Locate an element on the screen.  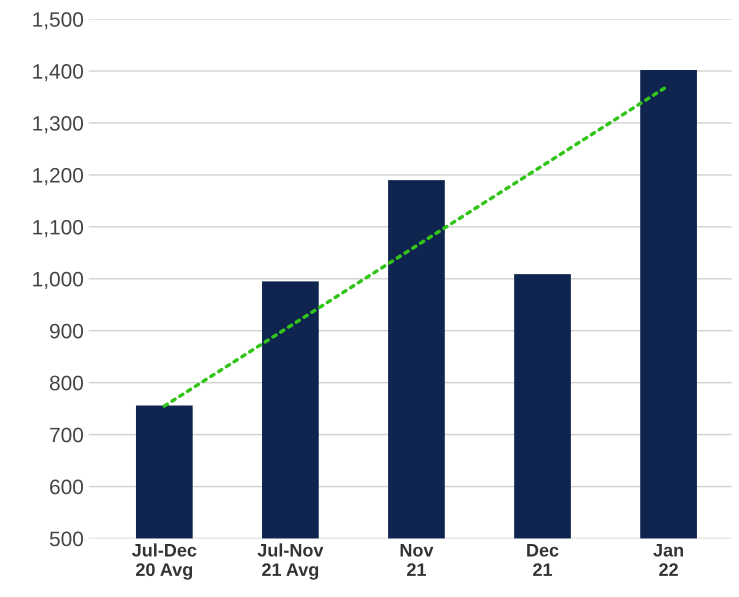
x-tick-label: Dec 21 is located at coordinates (543, 560).